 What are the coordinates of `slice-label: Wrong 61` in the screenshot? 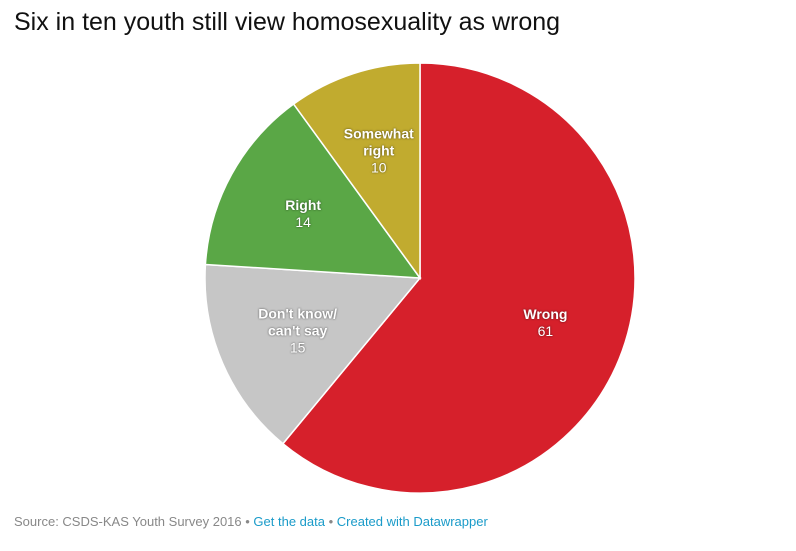 It's located at (545, 323).